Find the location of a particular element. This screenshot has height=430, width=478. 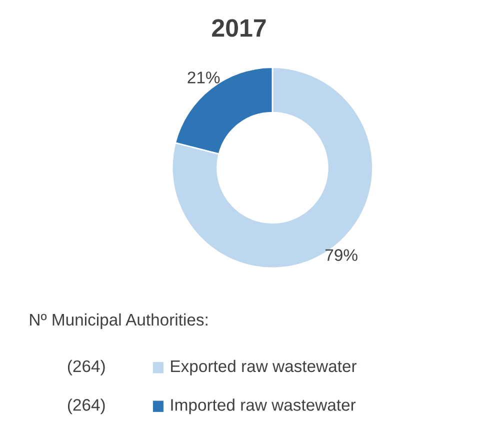

legend-label: Imported raw wastewater is located at coordinates (263, 406).